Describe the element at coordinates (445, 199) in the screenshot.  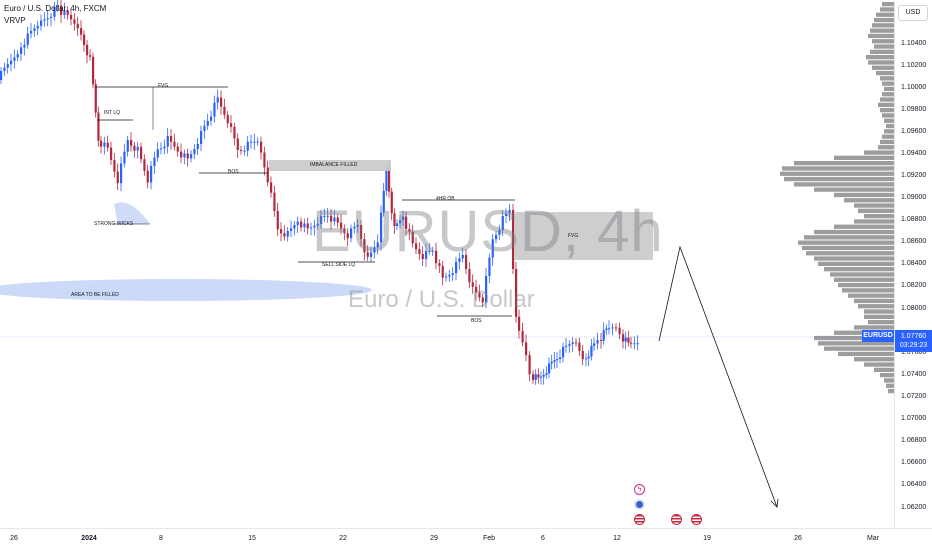
I see `ob-4hr-label: 4HR OB` at that location.